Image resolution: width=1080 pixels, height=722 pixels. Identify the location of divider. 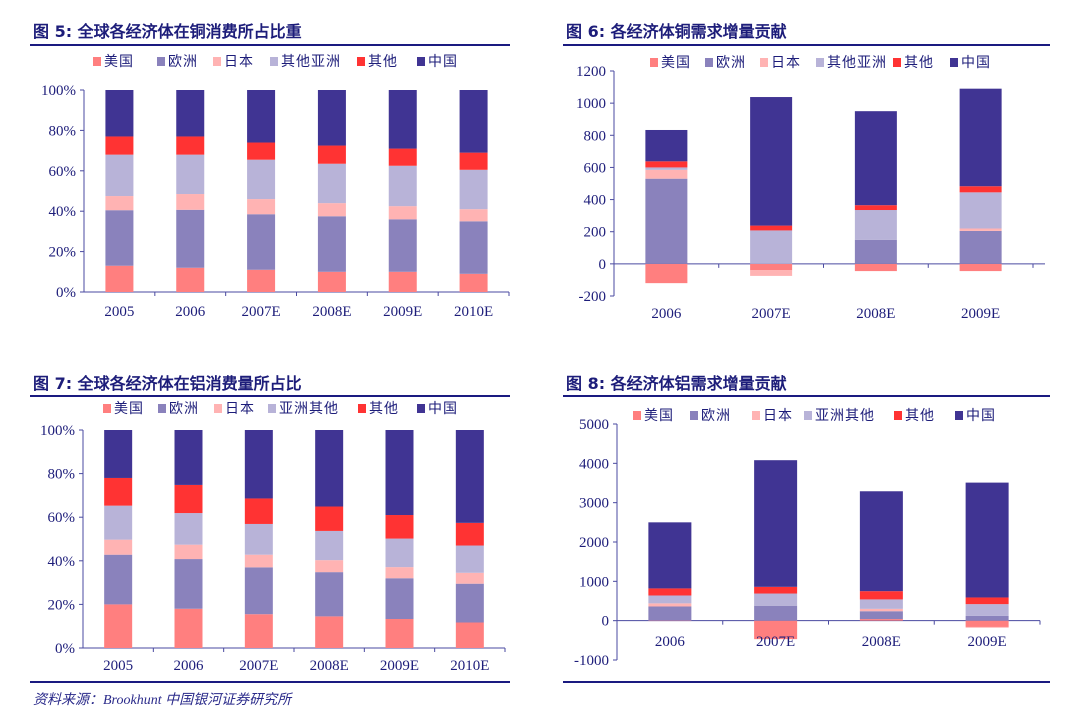
(270, 45).